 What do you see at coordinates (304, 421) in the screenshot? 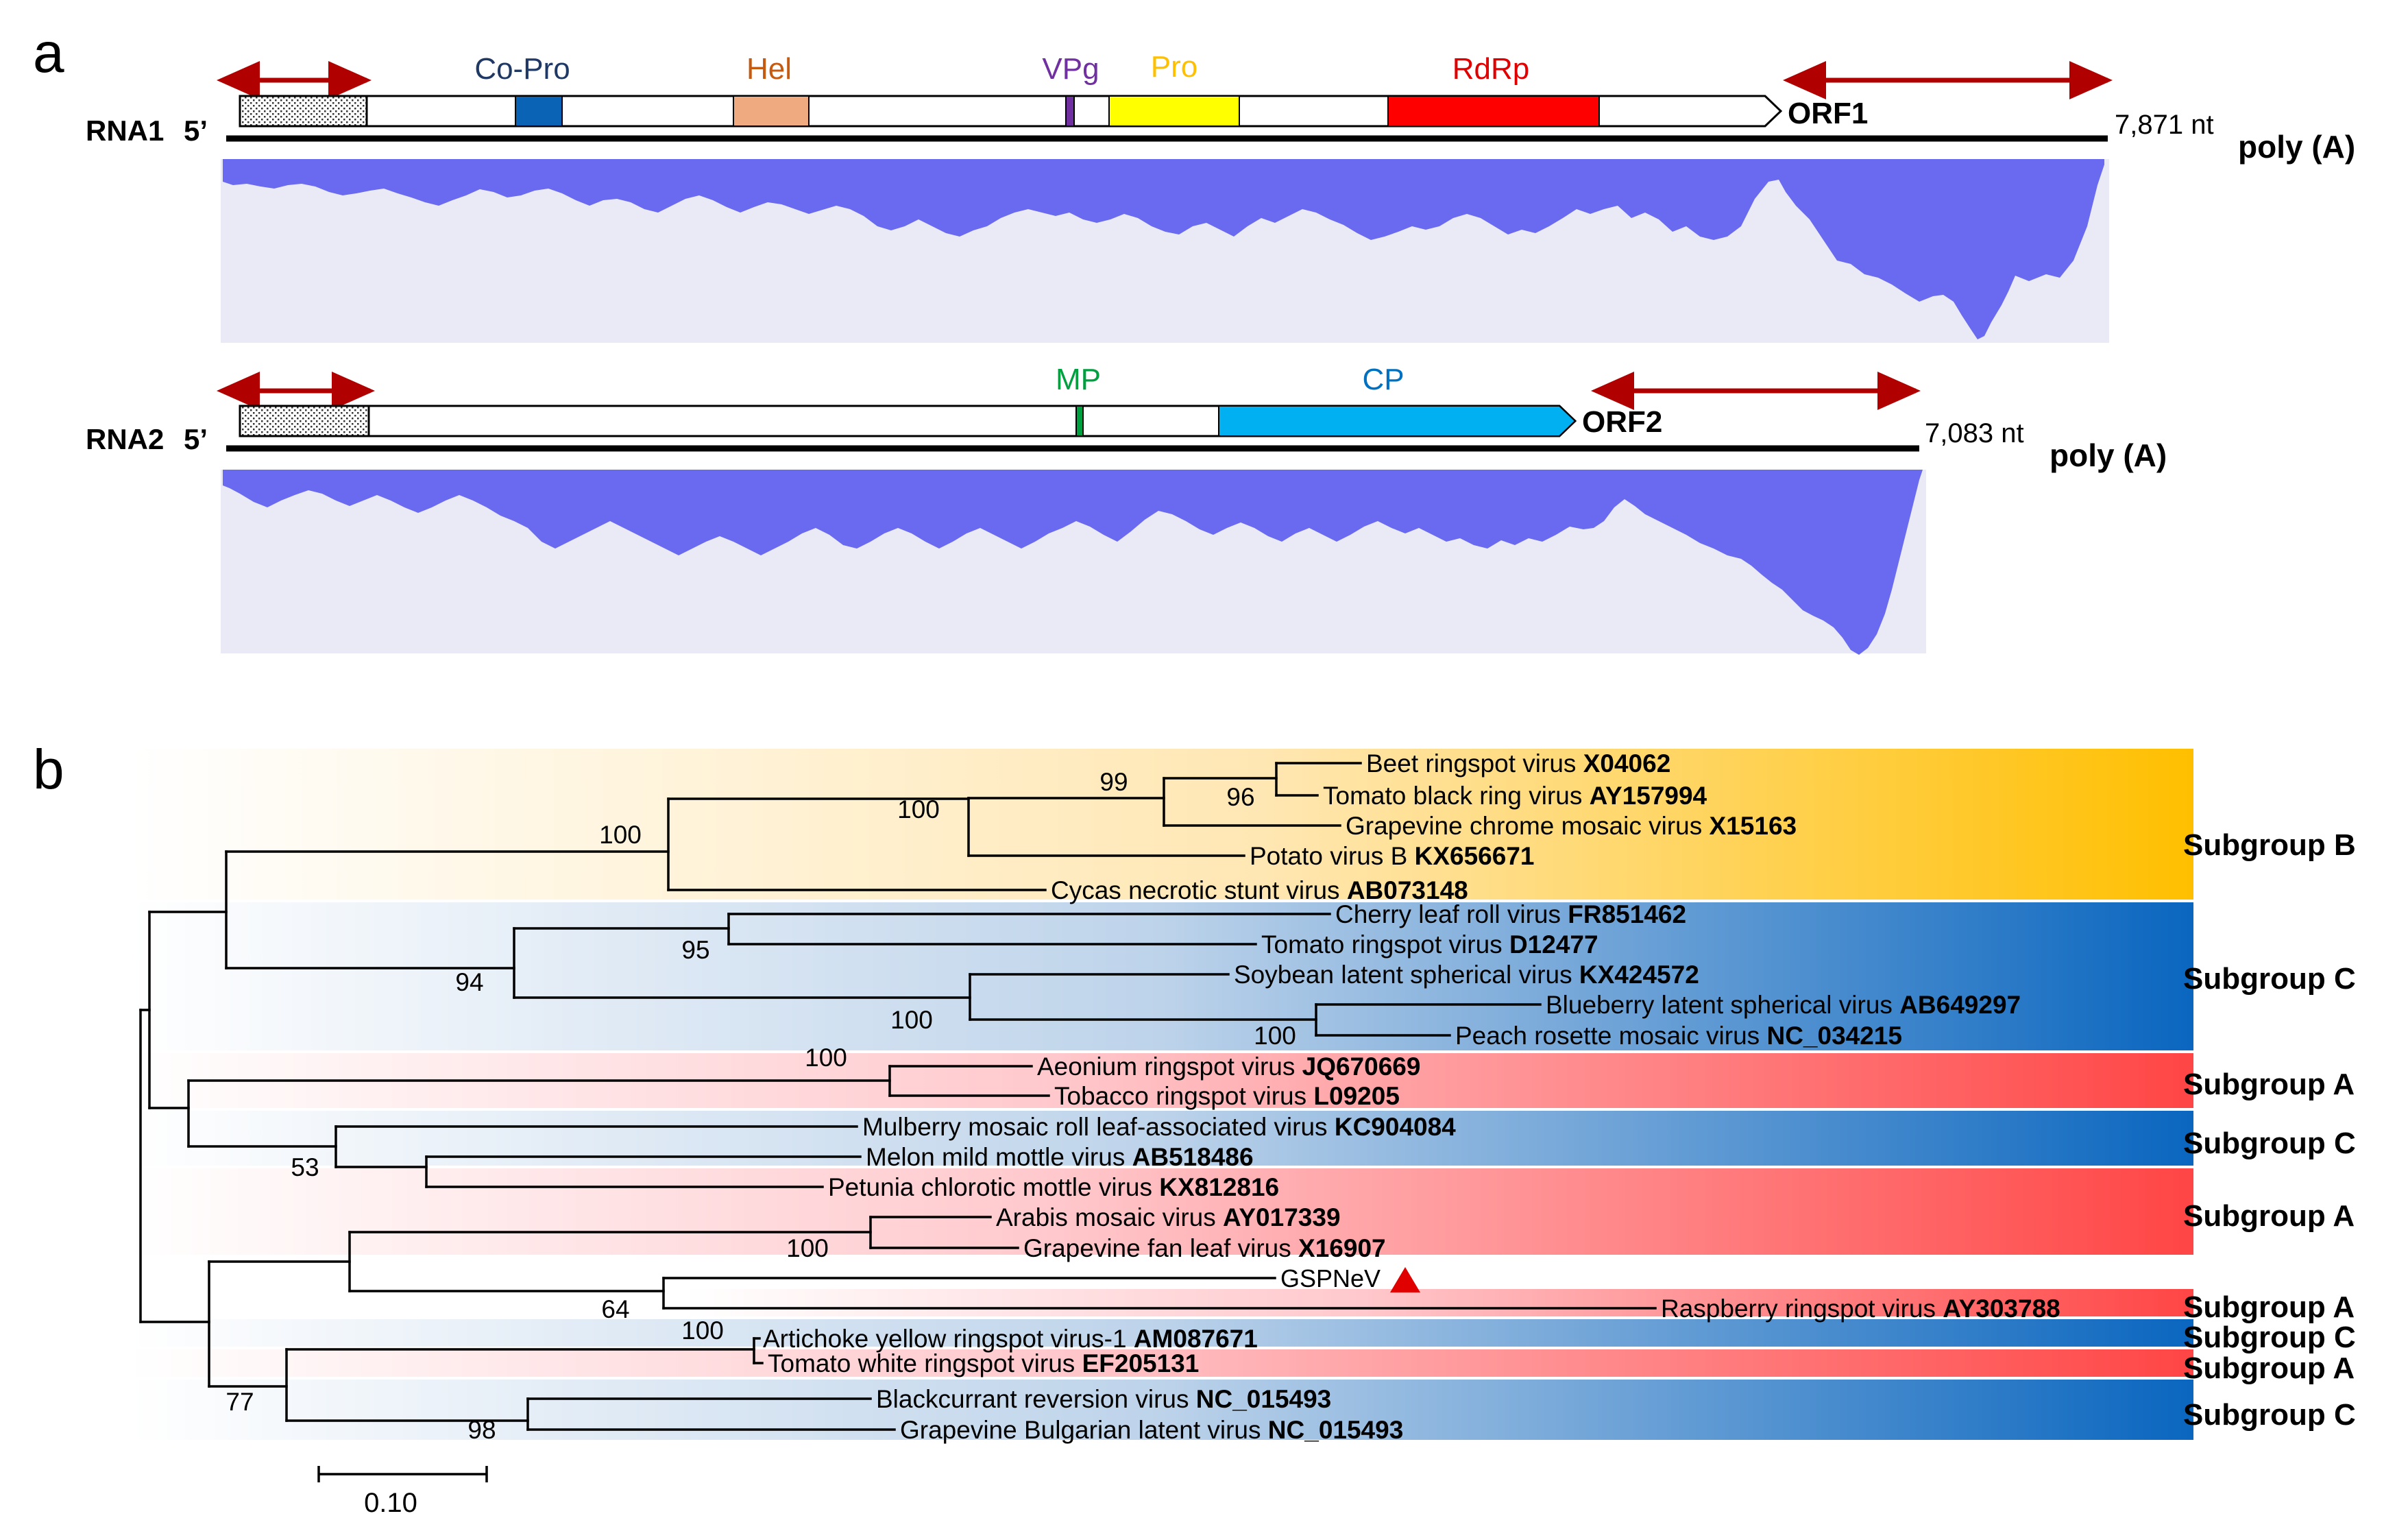
I see `rna2-5utr-hatch` at bounding box center [304, 421].